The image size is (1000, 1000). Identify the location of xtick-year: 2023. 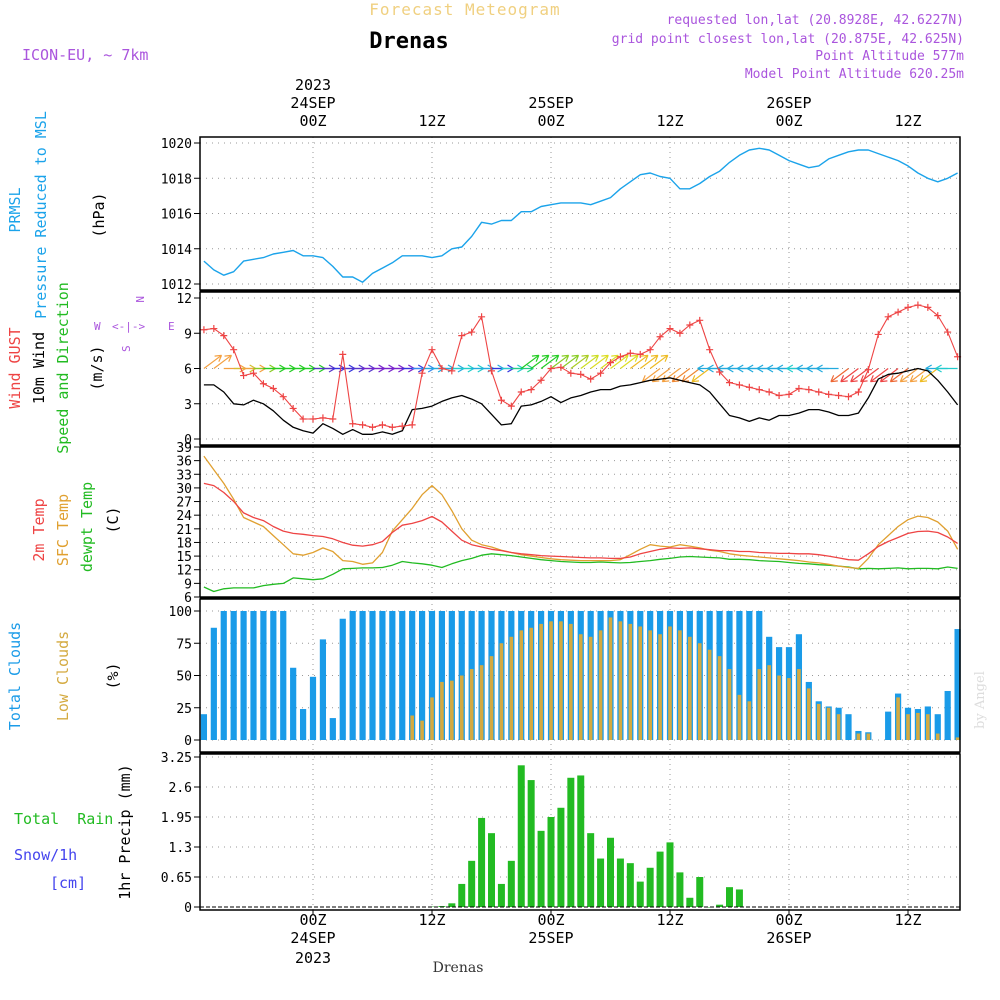
(313, 85).